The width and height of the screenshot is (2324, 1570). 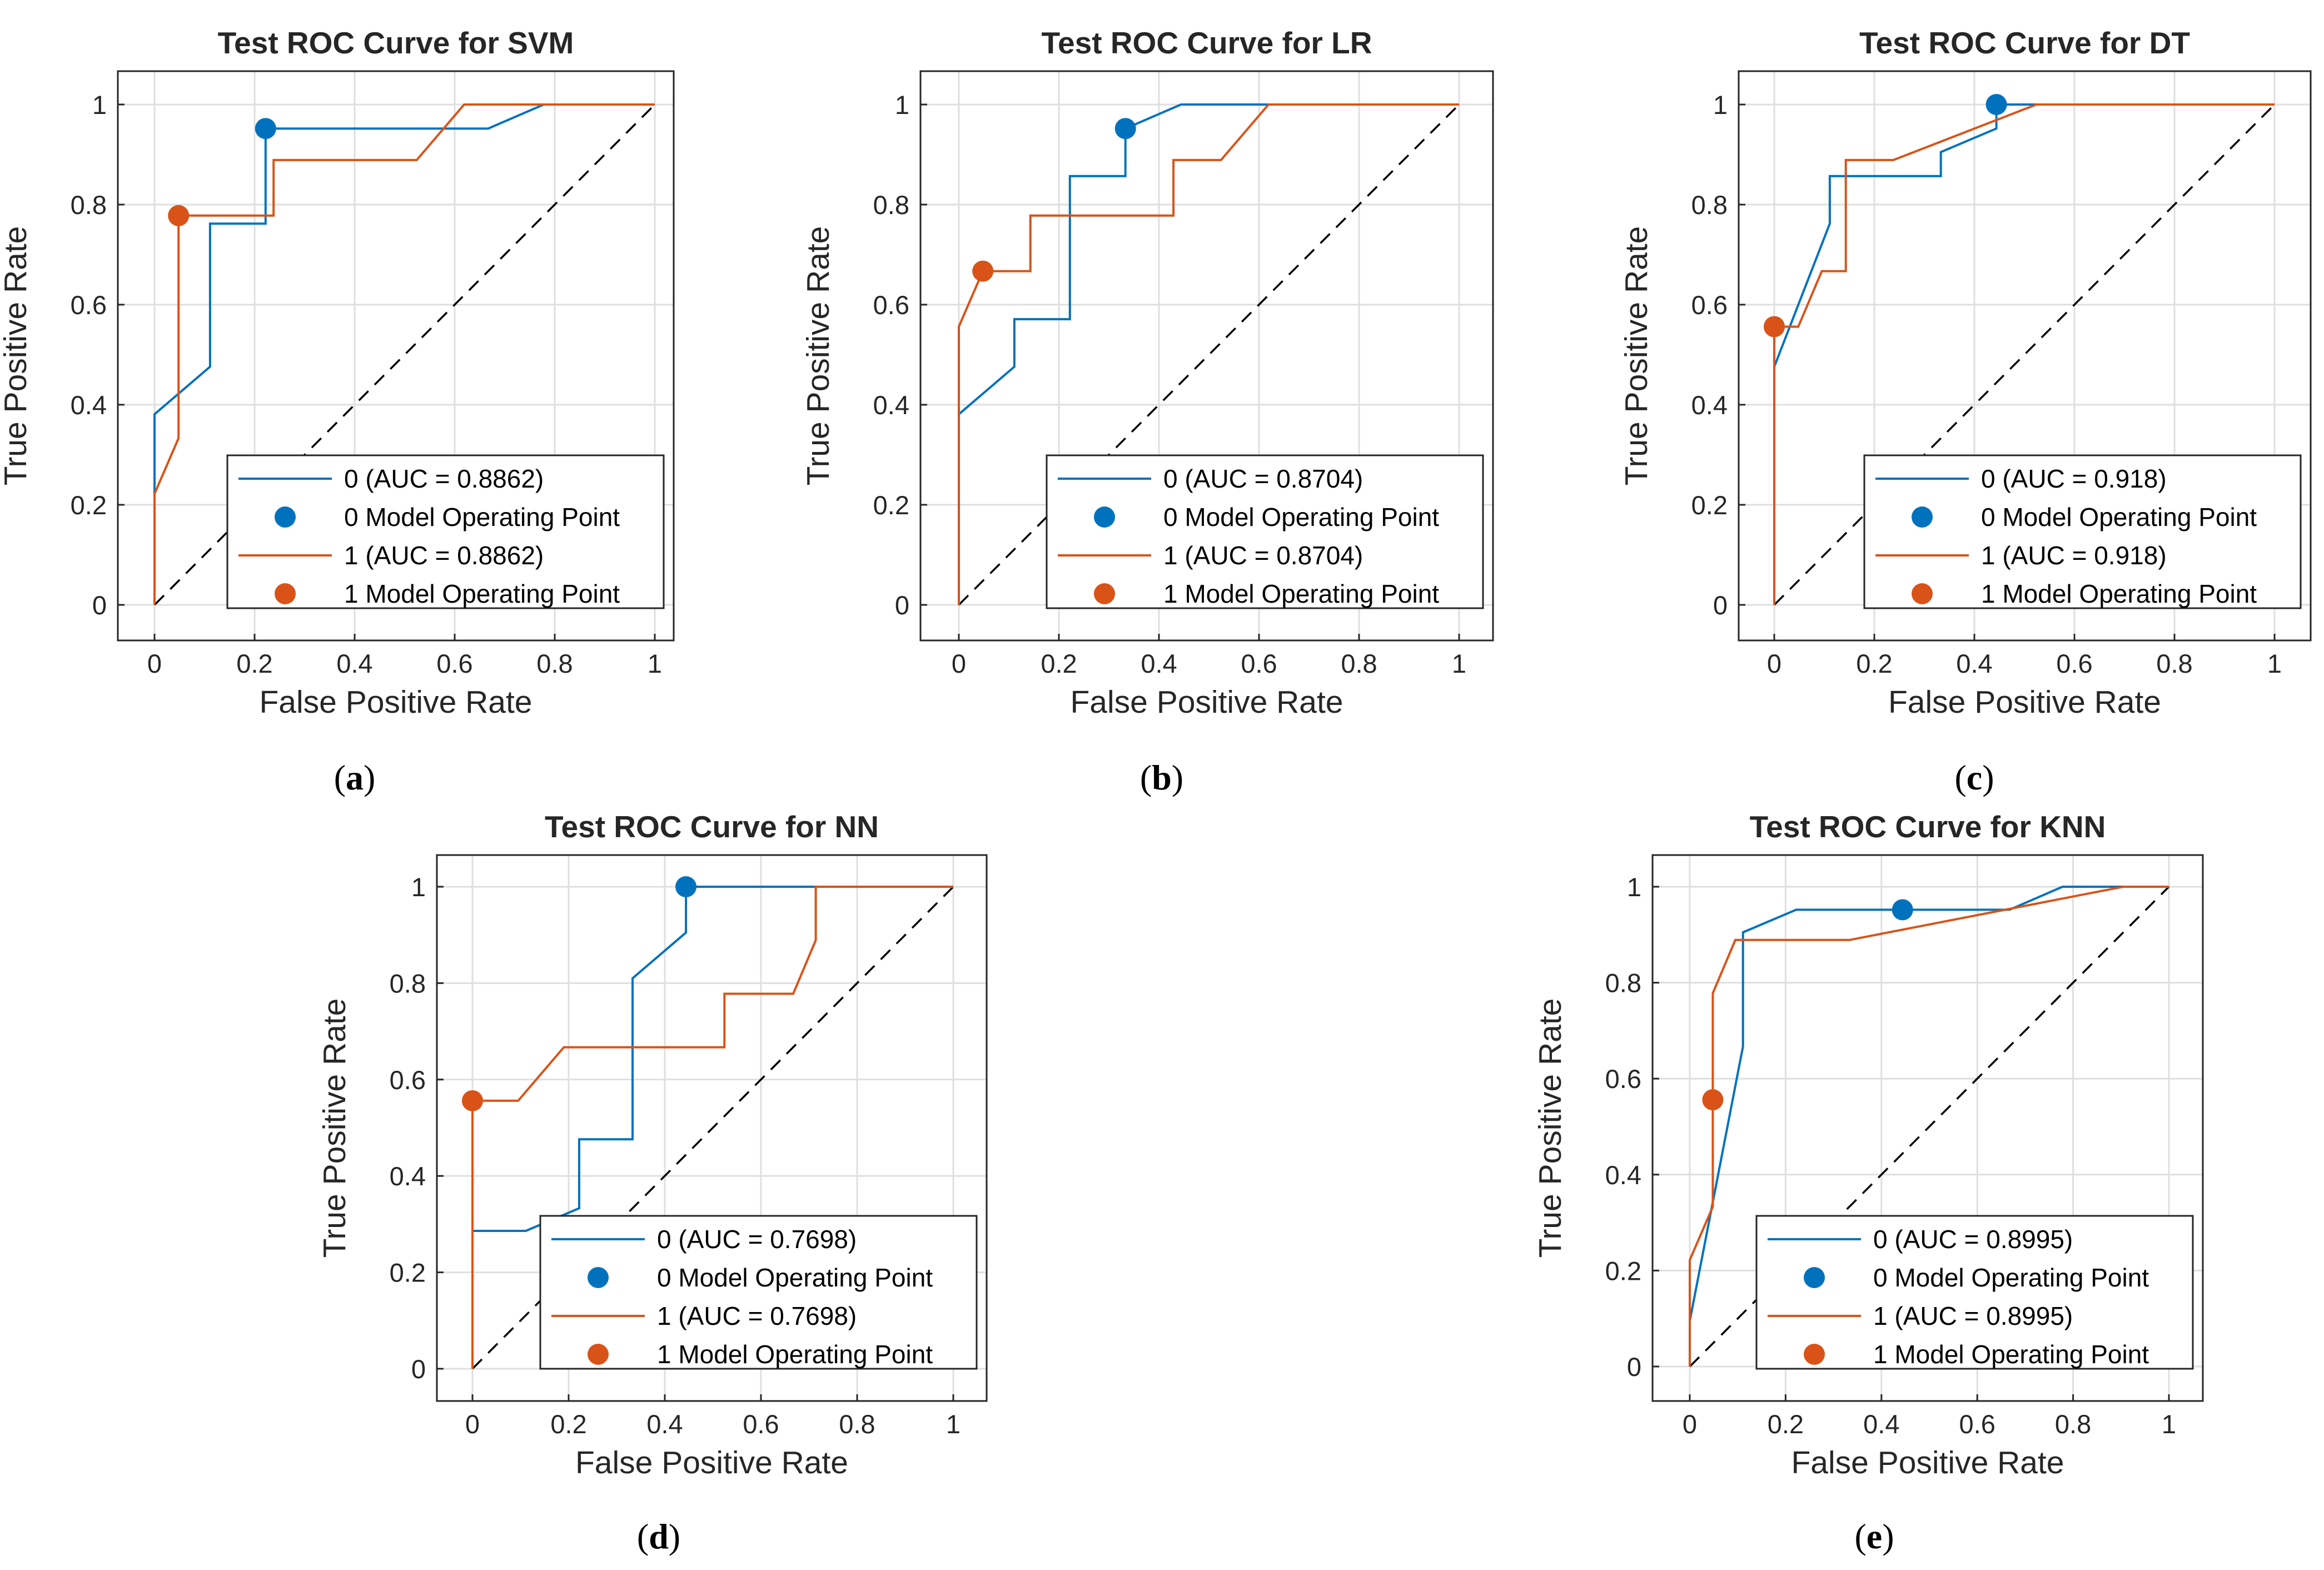 I want to click on panel-label-letter: c, so click(x=1974, y=777).